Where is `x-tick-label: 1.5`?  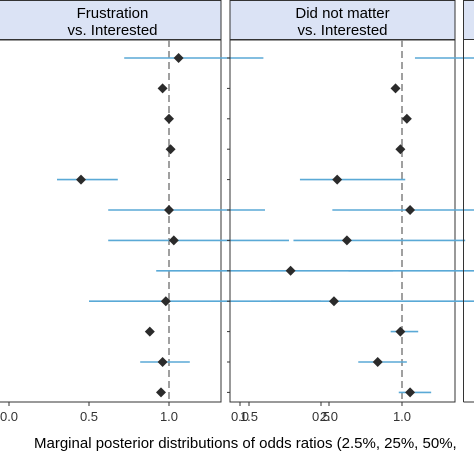 x-tick-label: 1.5 is located at coordinates (249, 416).